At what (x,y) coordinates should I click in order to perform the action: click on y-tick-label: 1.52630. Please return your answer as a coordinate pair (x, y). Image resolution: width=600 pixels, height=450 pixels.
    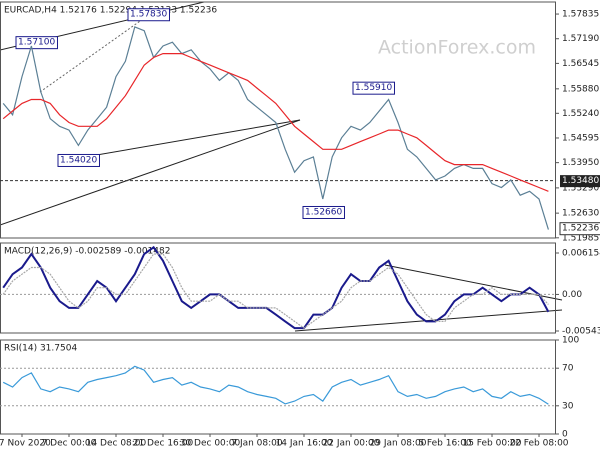
    Looking at the image, I should click on (580, 214).